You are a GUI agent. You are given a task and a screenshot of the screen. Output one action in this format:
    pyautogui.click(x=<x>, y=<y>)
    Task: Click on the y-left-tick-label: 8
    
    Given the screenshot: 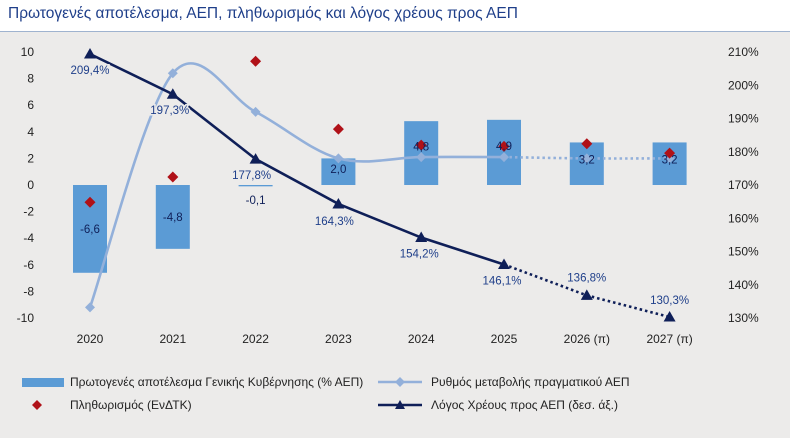 What is the action you would take?
    pyautogui.click(x=30, y=79)
    